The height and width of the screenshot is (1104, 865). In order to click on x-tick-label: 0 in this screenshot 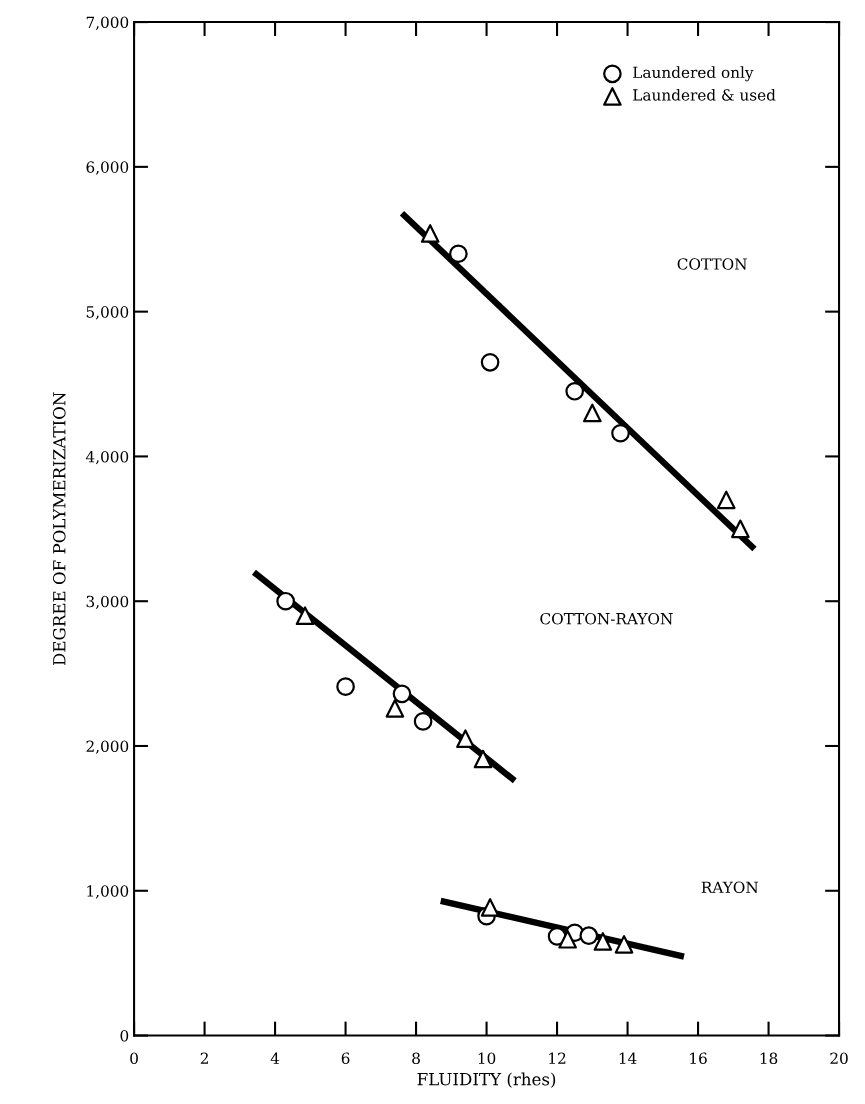, I will do `click(134, 1058)`.